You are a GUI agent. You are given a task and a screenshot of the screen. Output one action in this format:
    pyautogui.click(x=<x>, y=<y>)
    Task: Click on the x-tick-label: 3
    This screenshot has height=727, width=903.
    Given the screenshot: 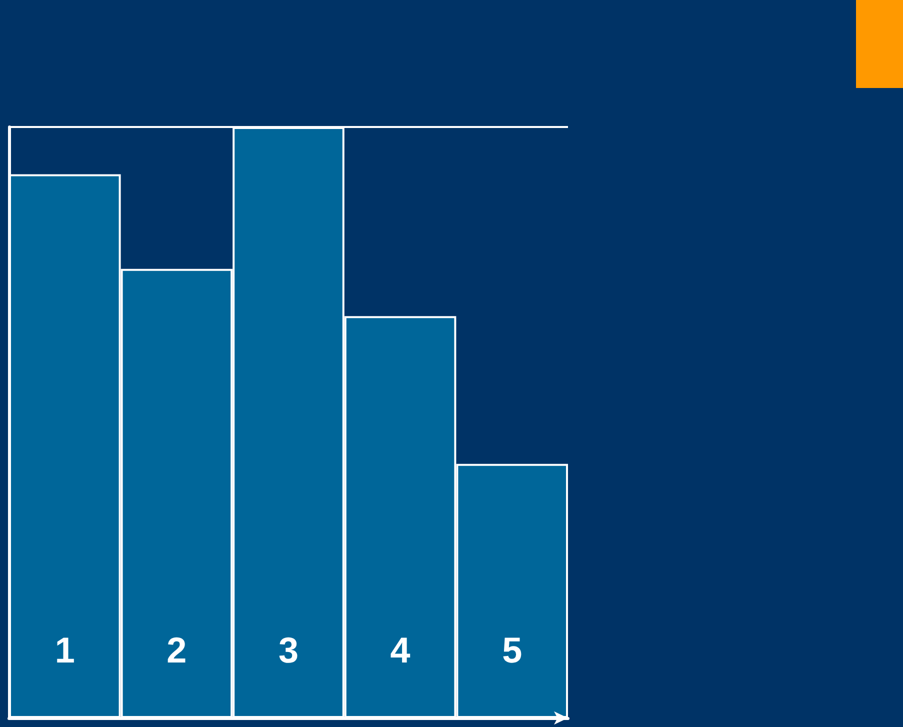 What is the action you would take?
    pyautogui.click(x=288, y=650)
    